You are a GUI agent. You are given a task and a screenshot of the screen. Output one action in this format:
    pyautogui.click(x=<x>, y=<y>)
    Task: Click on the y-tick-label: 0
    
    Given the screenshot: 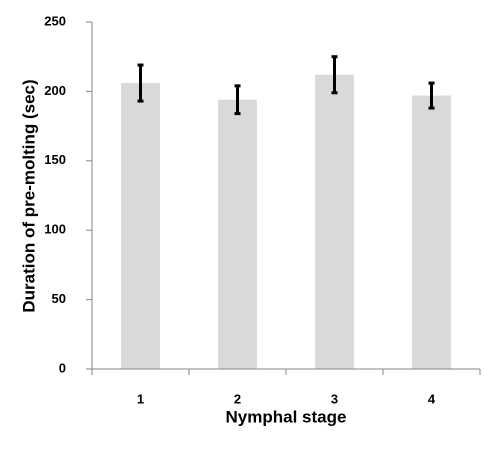 What is the action you would take?
    pyautogui.click(x=62, y=367)
    